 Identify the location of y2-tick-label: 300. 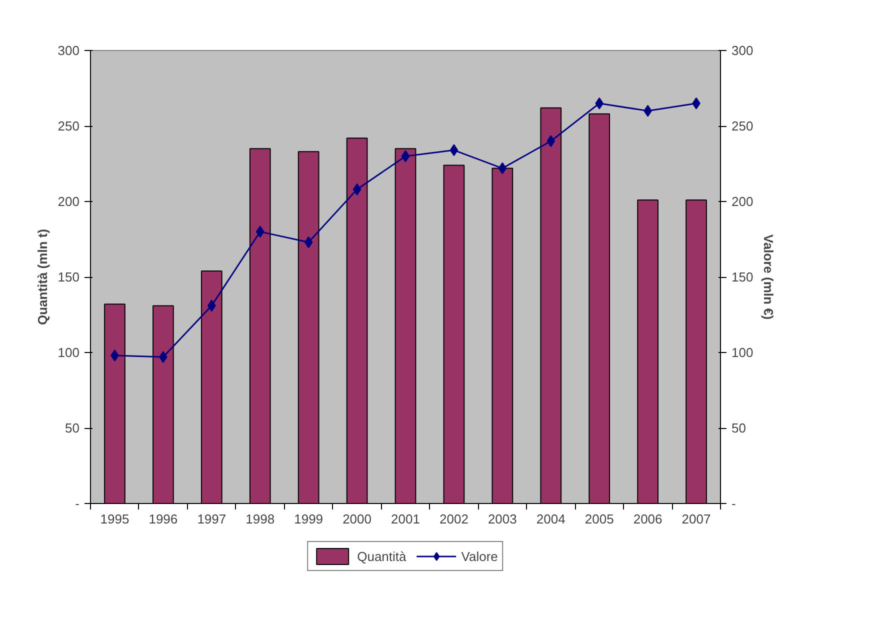
(743, 50).